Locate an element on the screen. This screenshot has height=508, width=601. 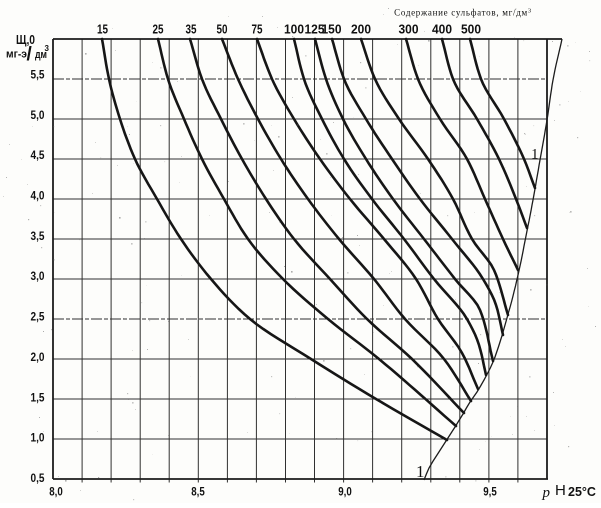
svg-text: 125 is located at coordinates (315, 30).